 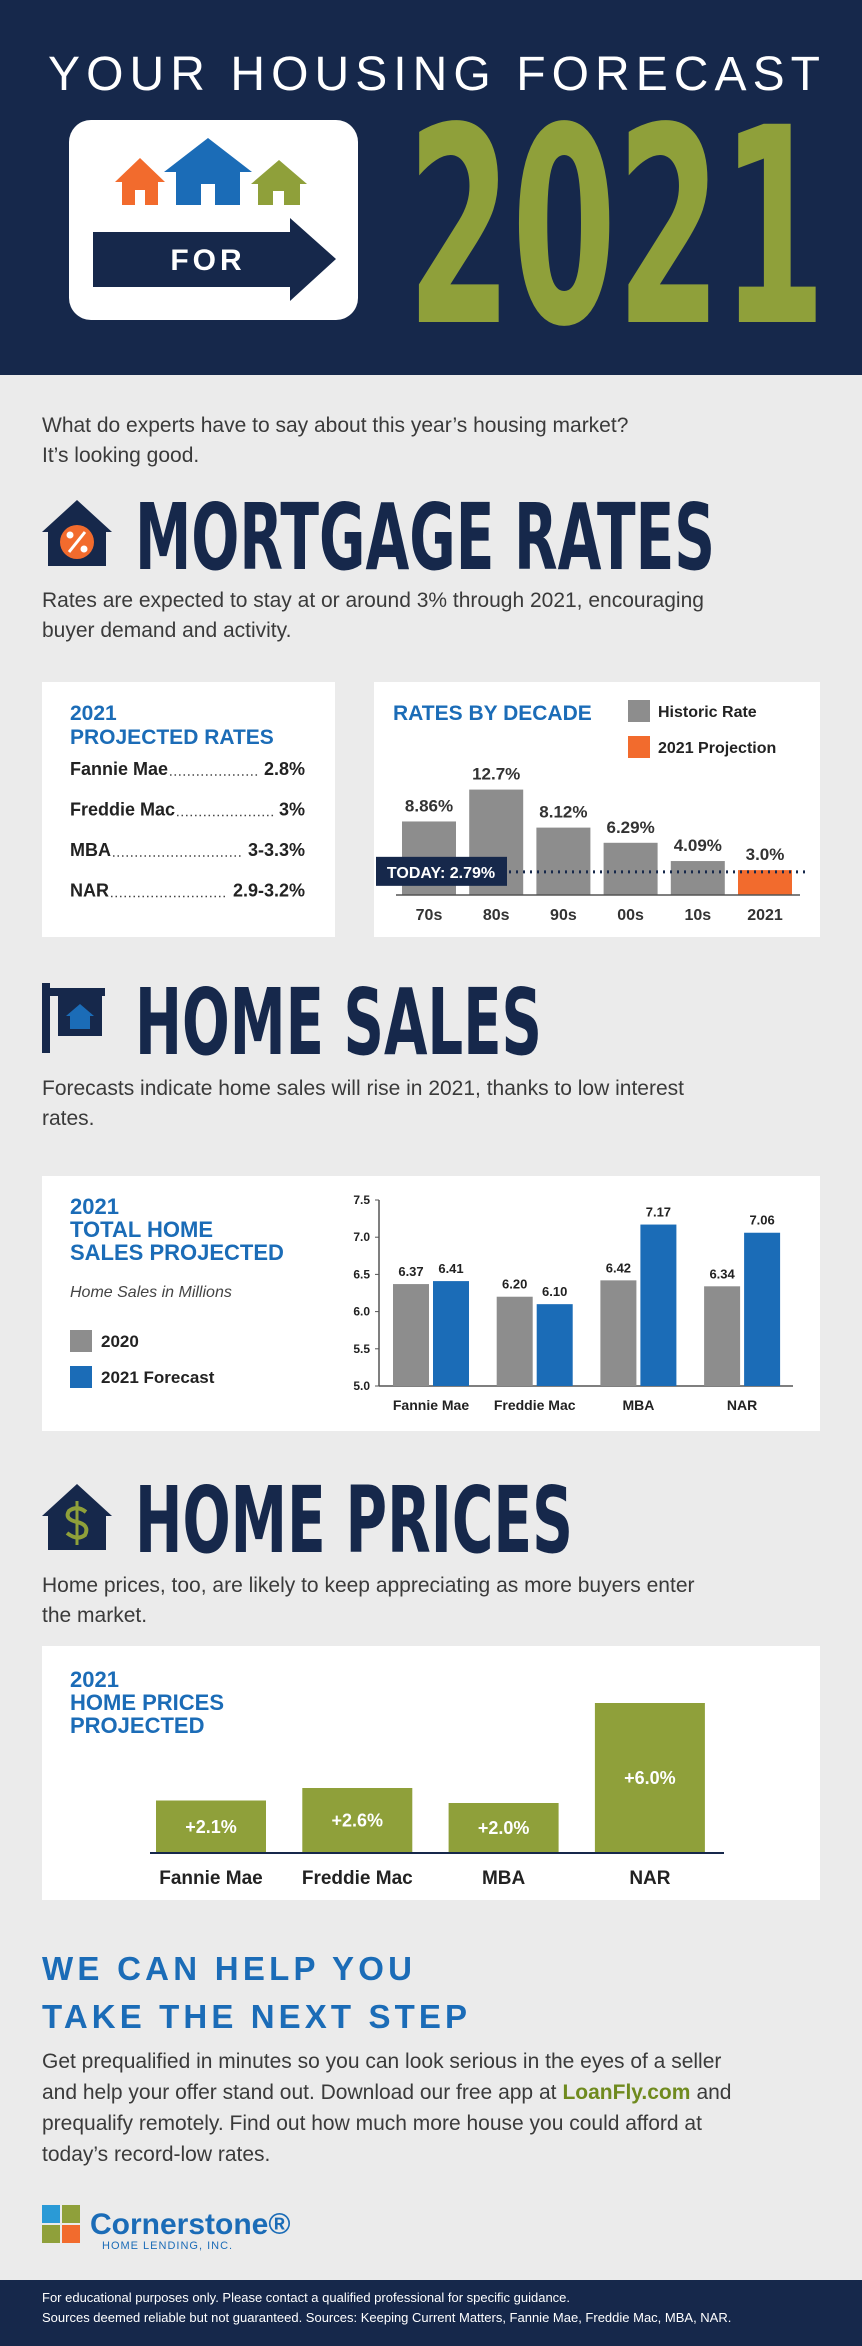 I want to click on paragraph-line: rates., so click(x=68, y=1118).